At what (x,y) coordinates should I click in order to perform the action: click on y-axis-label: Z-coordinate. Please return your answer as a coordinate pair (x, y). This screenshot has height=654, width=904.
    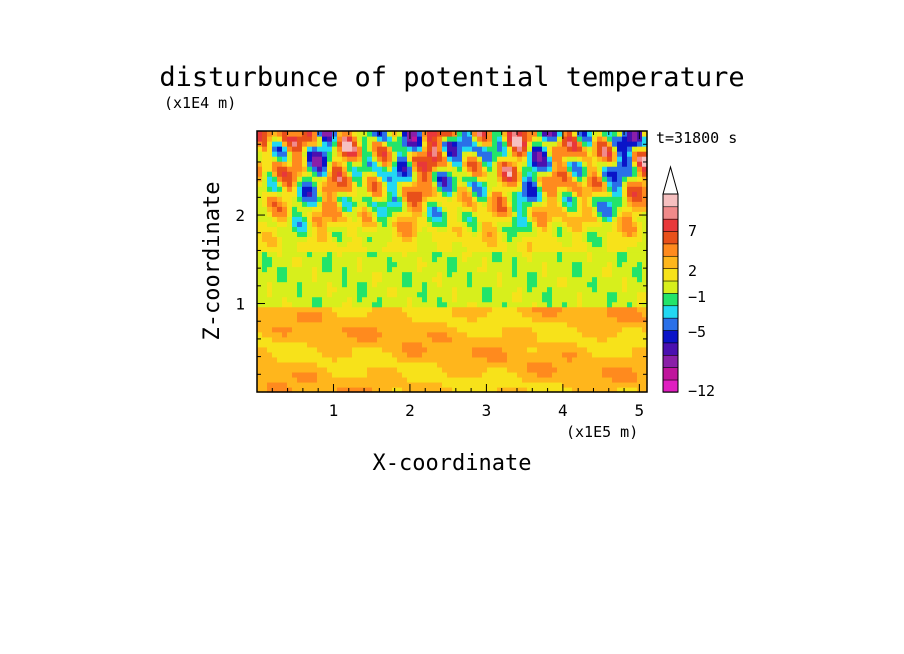
    Looking at the image, I should click on (212, 261).